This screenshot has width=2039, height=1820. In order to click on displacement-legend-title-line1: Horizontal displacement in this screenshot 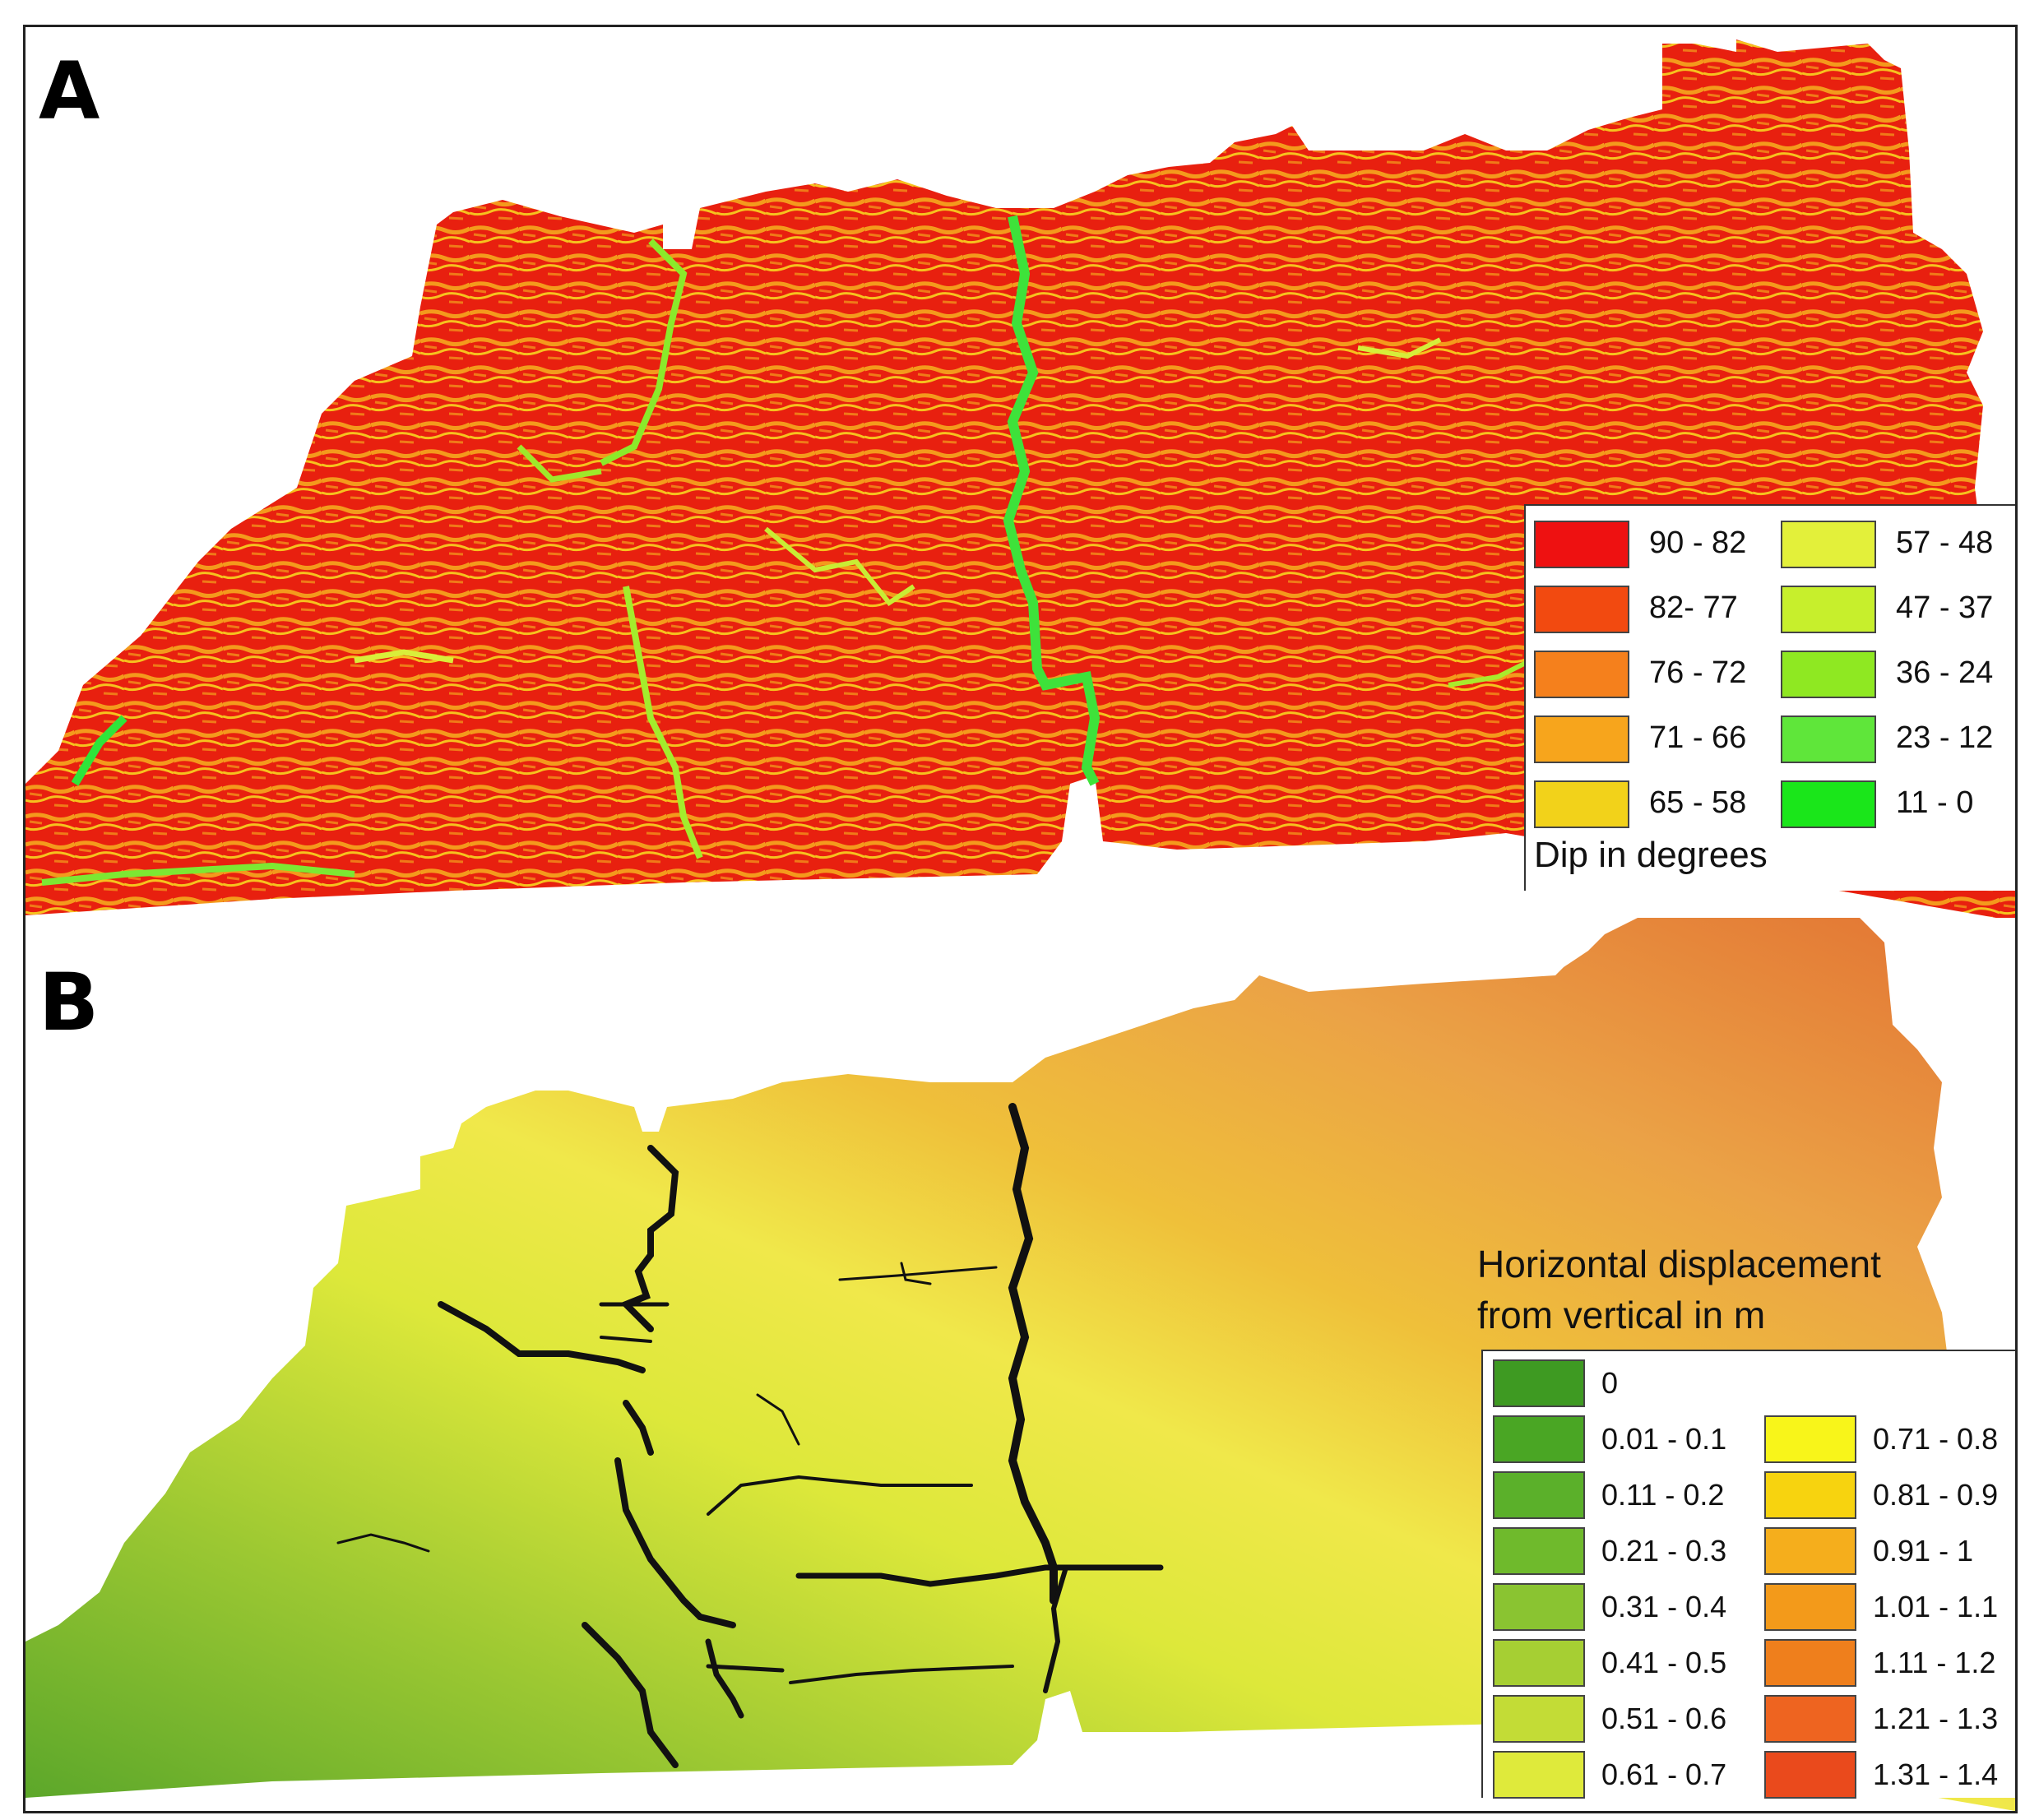, I will do `click(1679, 1264)`.